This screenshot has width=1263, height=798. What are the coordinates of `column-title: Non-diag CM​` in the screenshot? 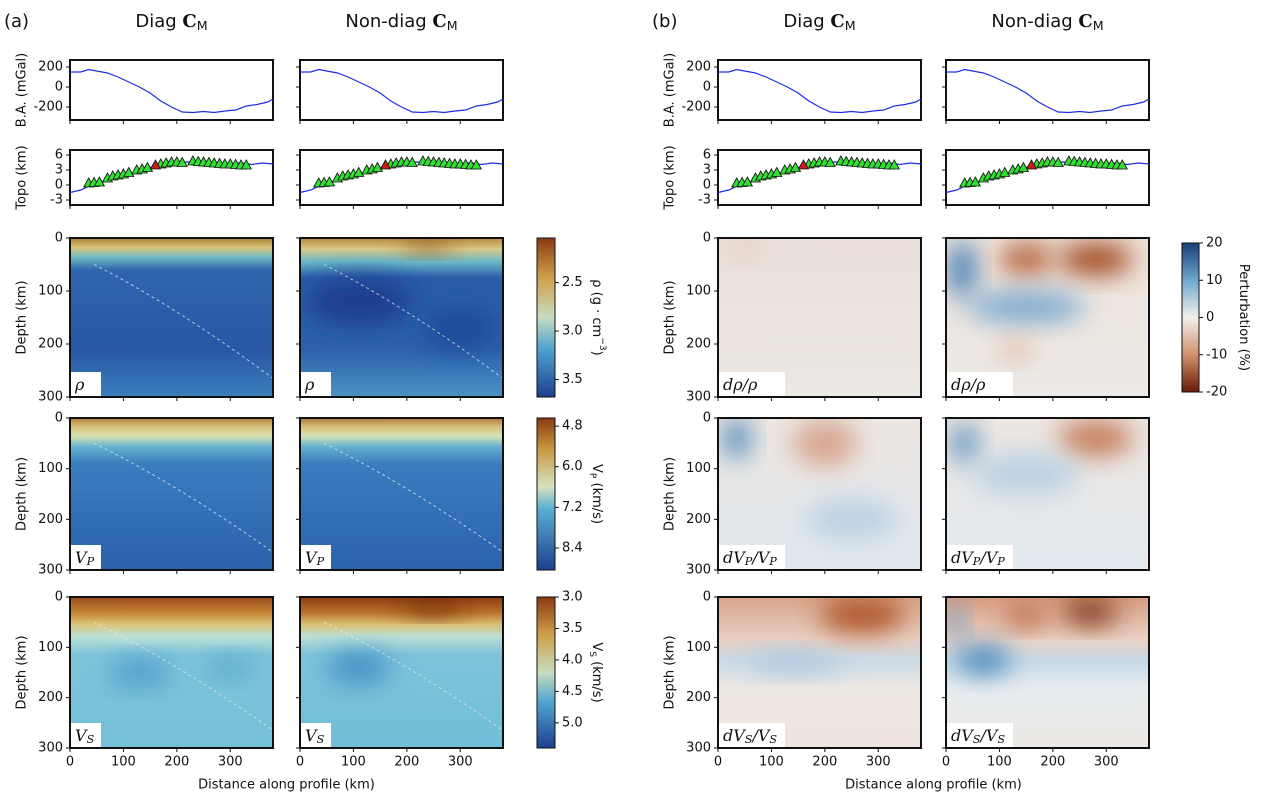 It's located at (401, 22).